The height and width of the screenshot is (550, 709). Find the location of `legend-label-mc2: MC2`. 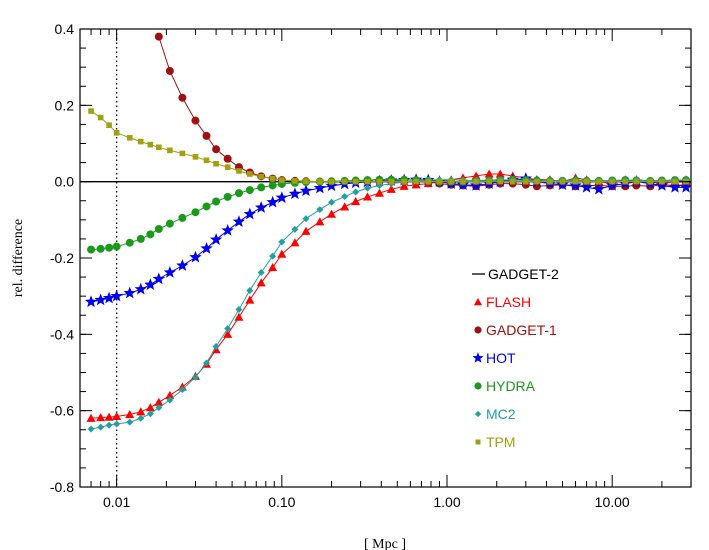

legend-label-mc2: MC2 is located at coordinates (501, 414).